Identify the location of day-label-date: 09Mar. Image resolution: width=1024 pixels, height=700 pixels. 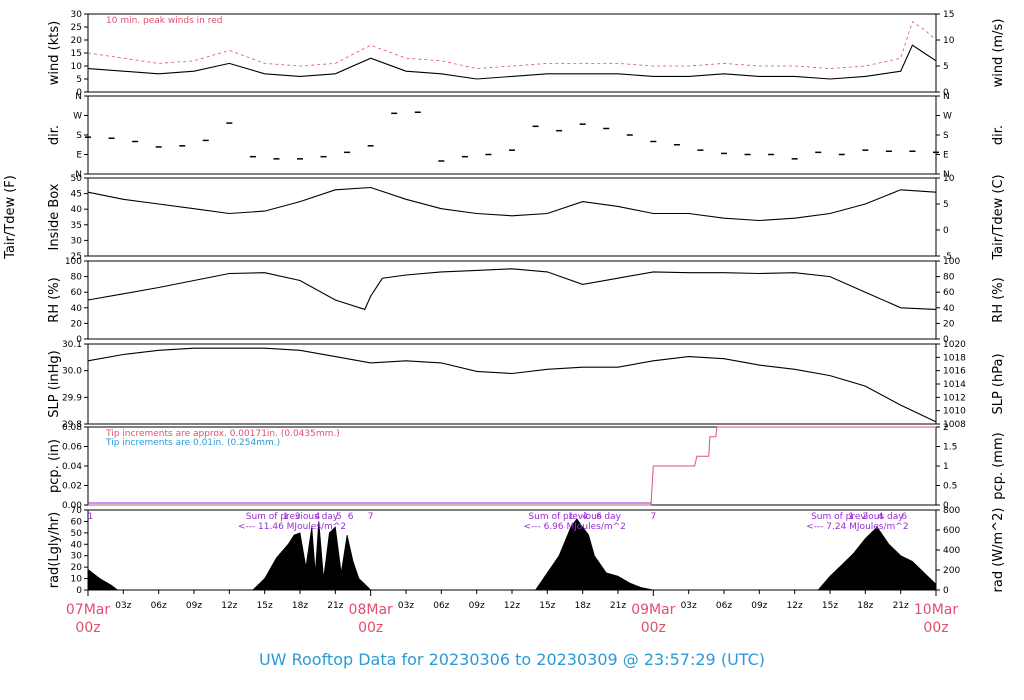
(653, 610).